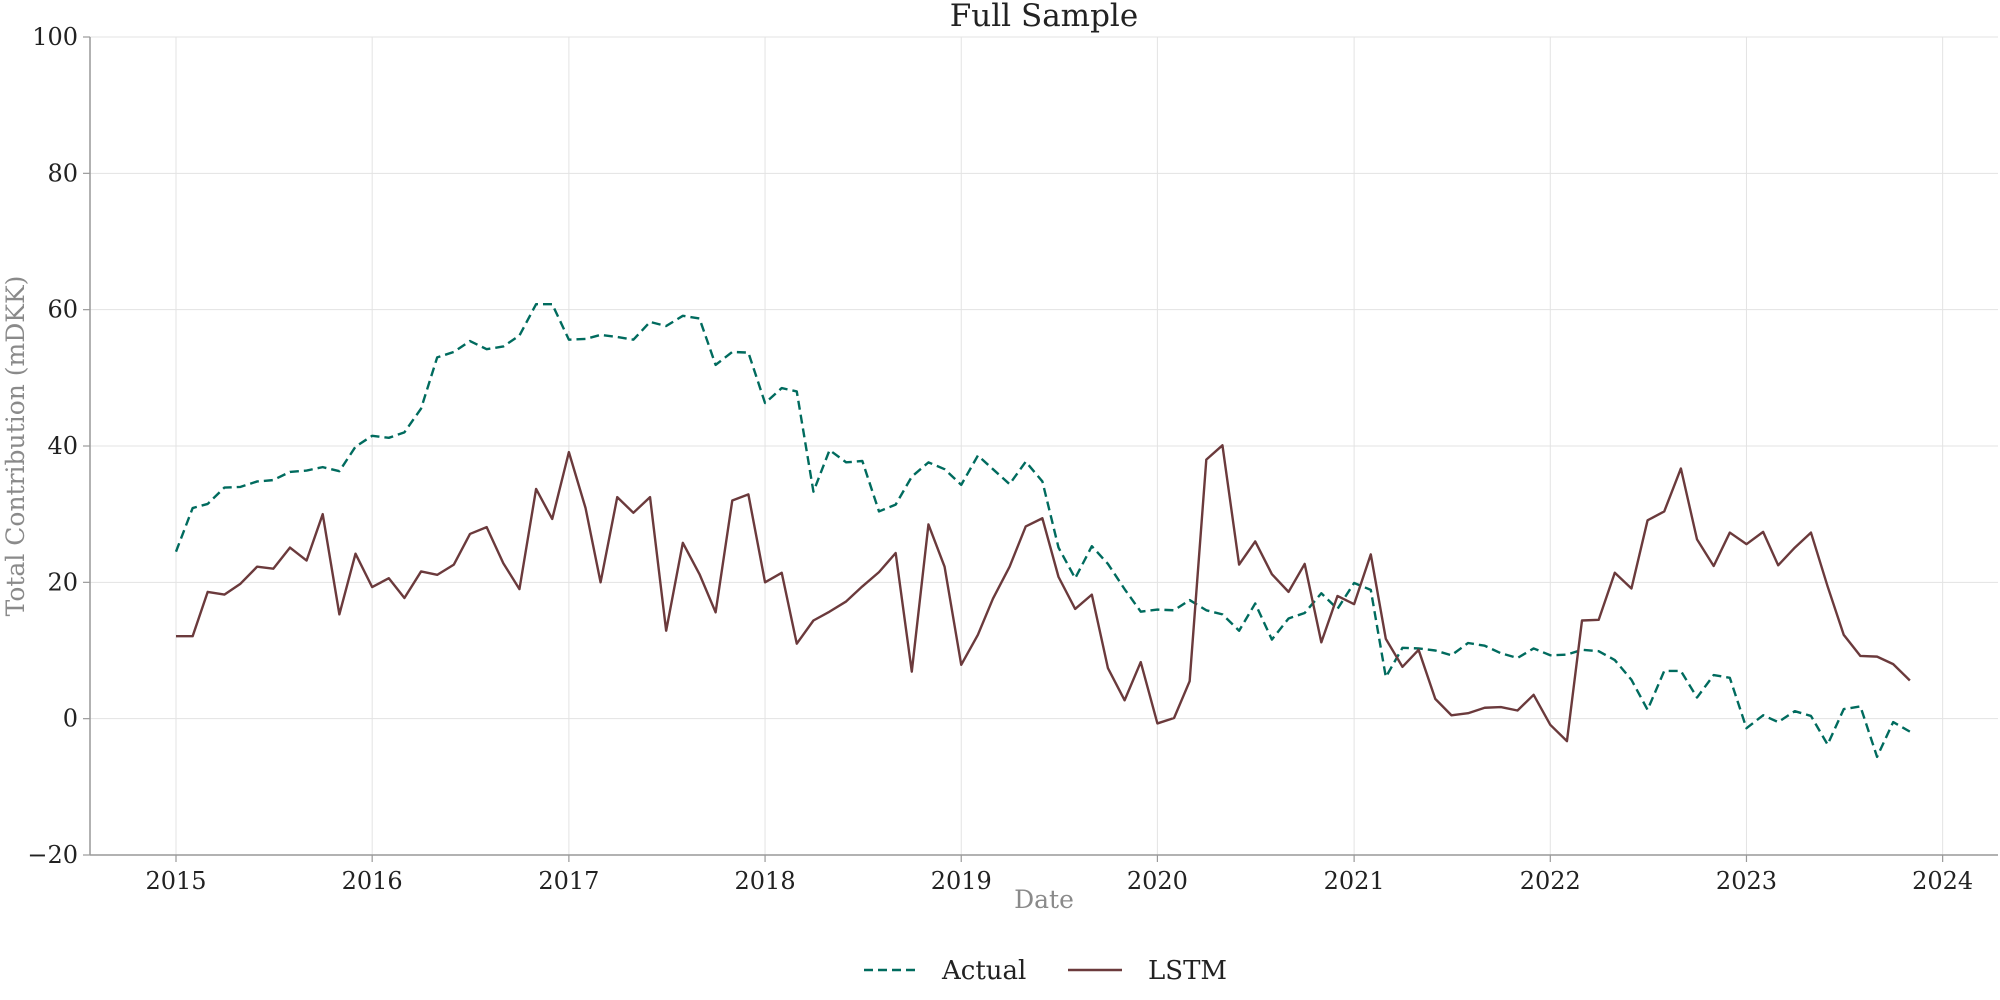  I want to click on x-tick-label: 2016, so click(372, 881).